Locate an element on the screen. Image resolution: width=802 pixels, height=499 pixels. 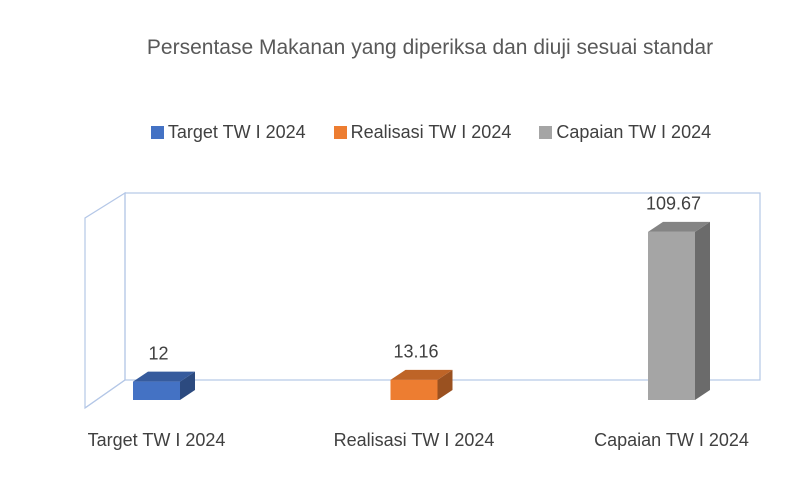
legend-label: Capaian TW I 2024 is located at coordinates (634, 132).